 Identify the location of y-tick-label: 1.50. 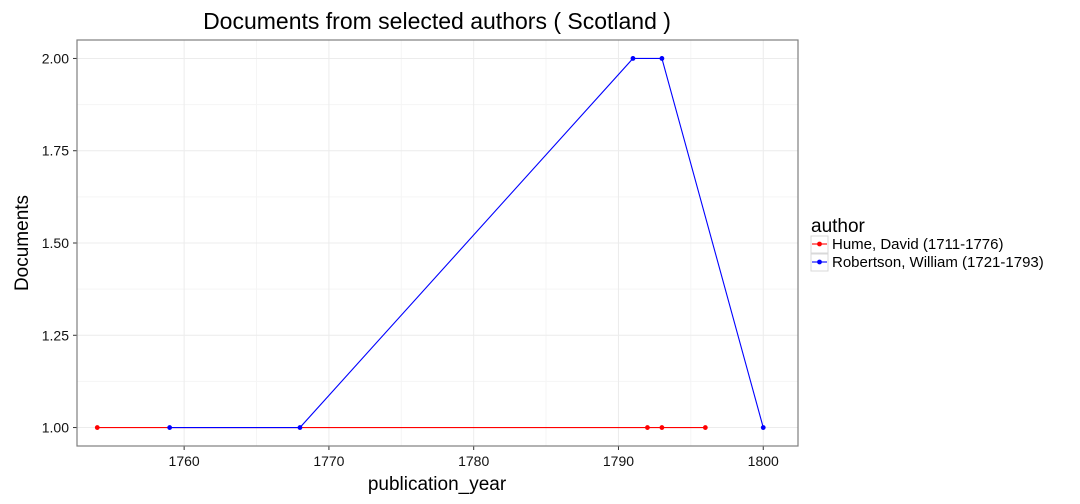
(55, 243).